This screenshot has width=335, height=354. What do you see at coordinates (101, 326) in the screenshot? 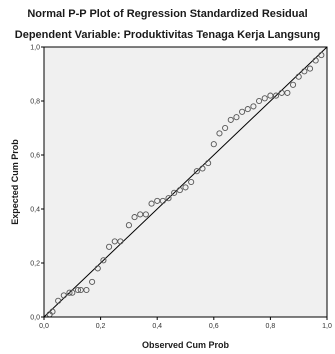
I see `x-tick-label: 0,2` at bounding box center [101, 326].